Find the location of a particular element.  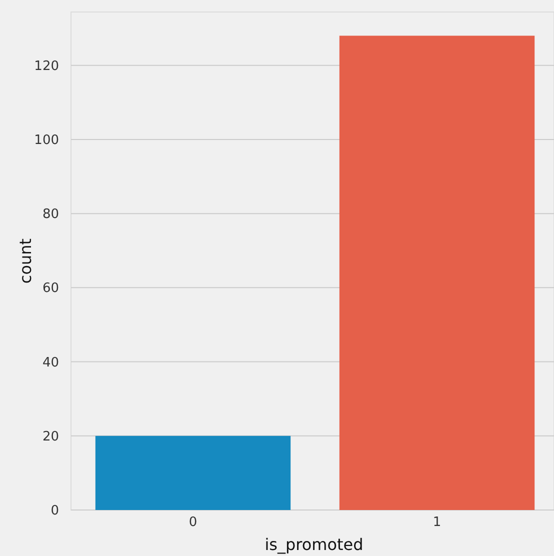

y-tick-label: 20 is located at coordinates (50, 436).